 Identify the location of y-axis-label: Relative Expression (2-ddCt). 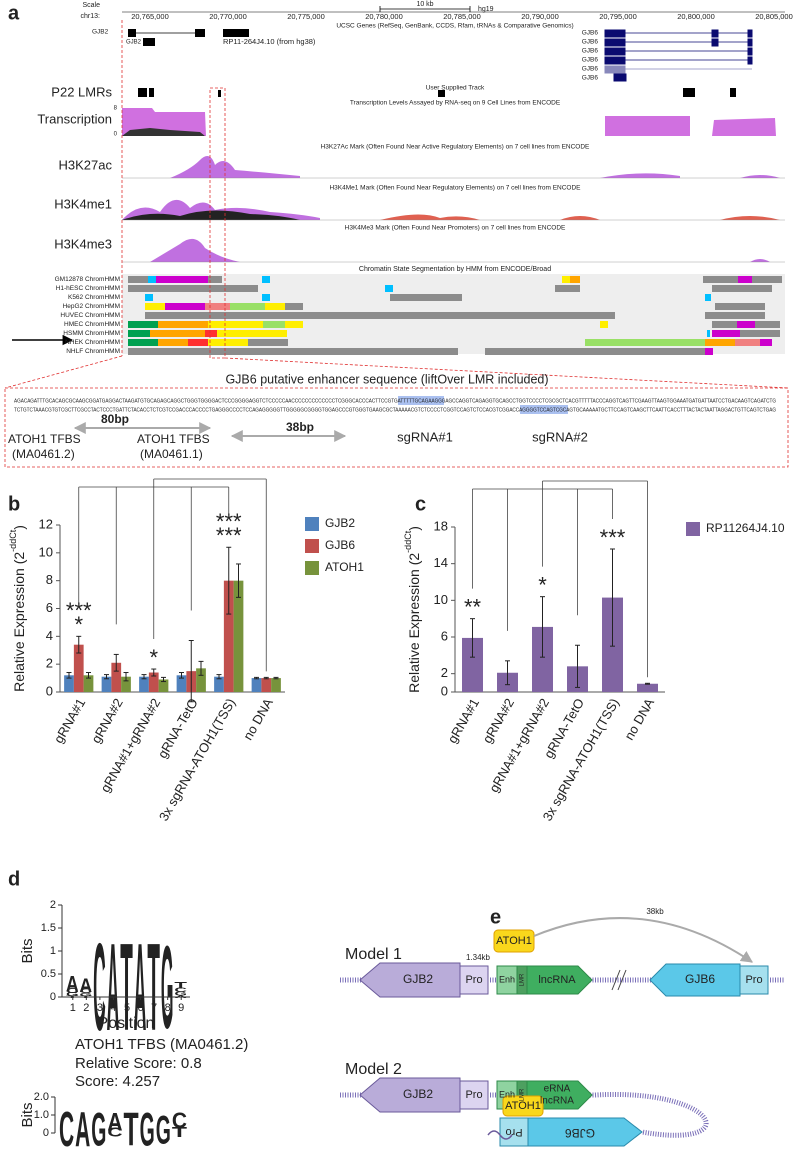
(412, 609).